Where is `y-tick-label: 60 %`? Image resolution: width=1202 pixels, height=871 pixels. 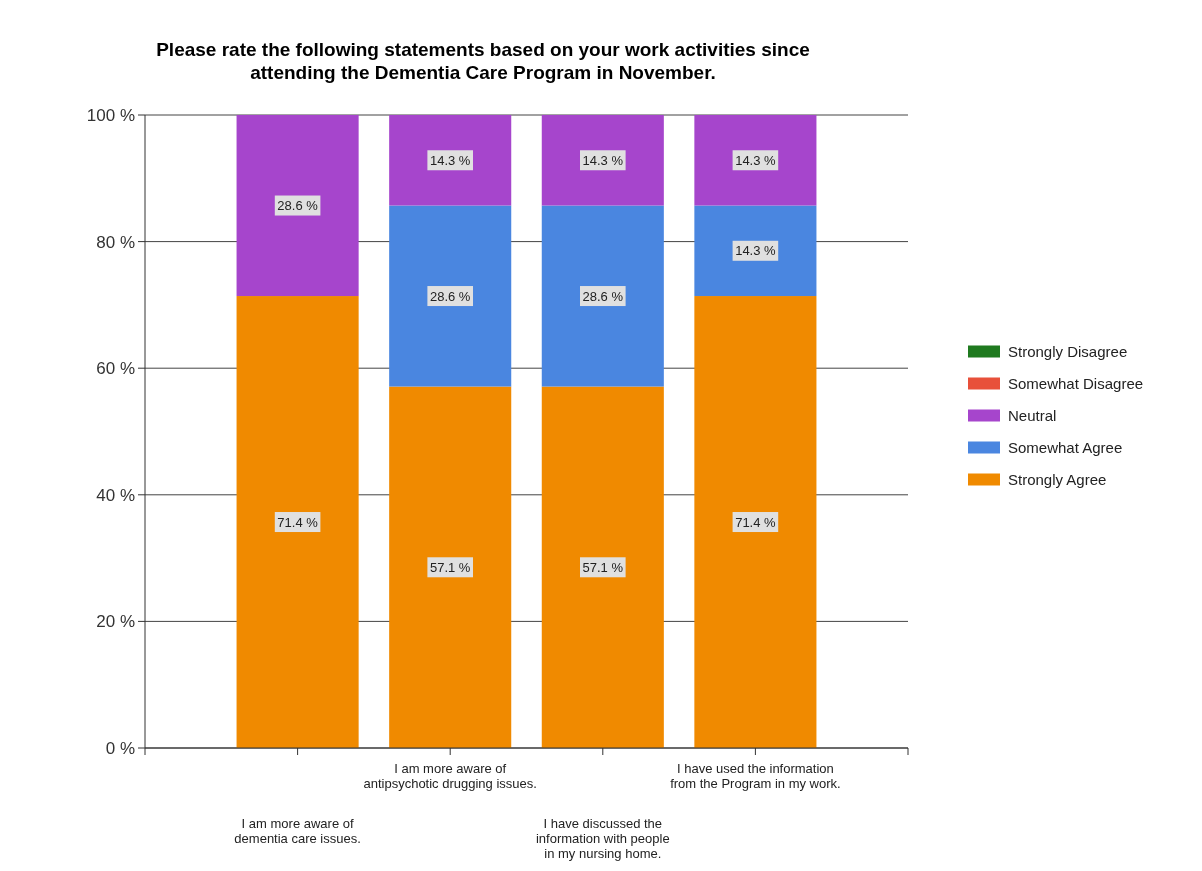 y-tick-label: 60 % is located at coordinates (115, 369).